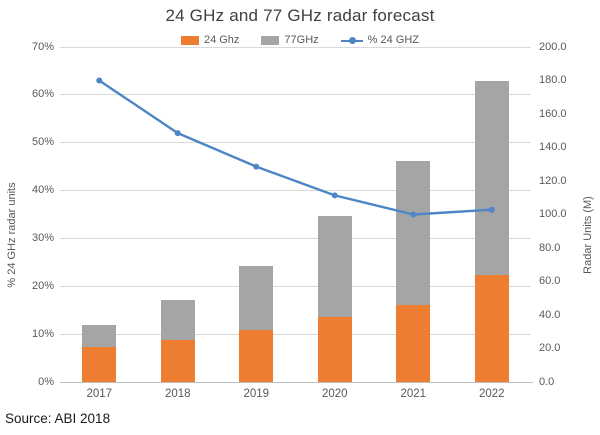 This screenshot has width=600, height=435. I want to click on left-axis-tick-label: 30%, so click(42, 237).